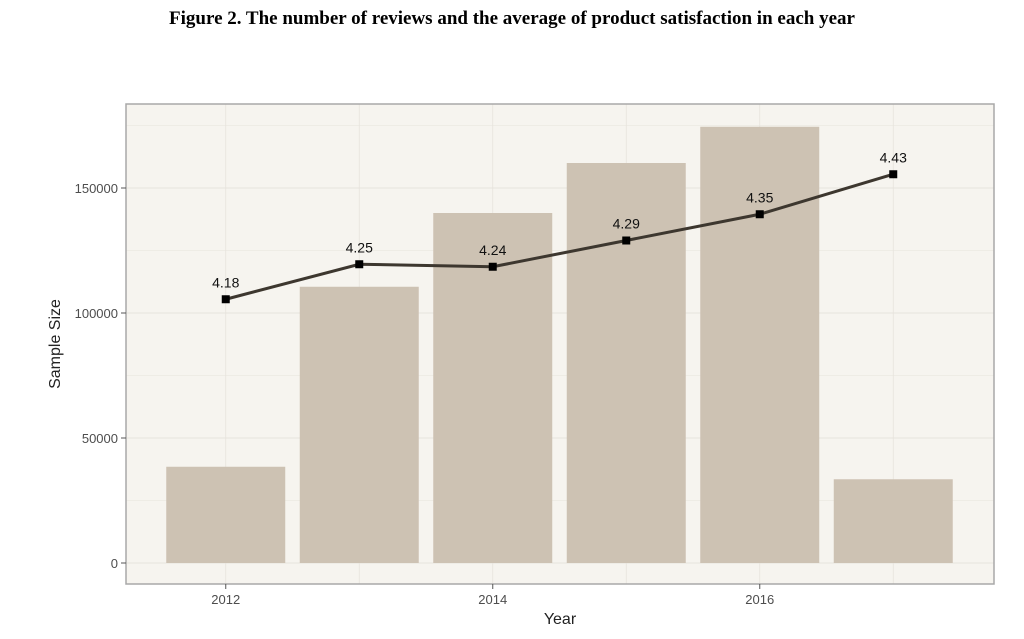 The image size is (1024, 639). I want to click on bar-2014, so click(493, 388).